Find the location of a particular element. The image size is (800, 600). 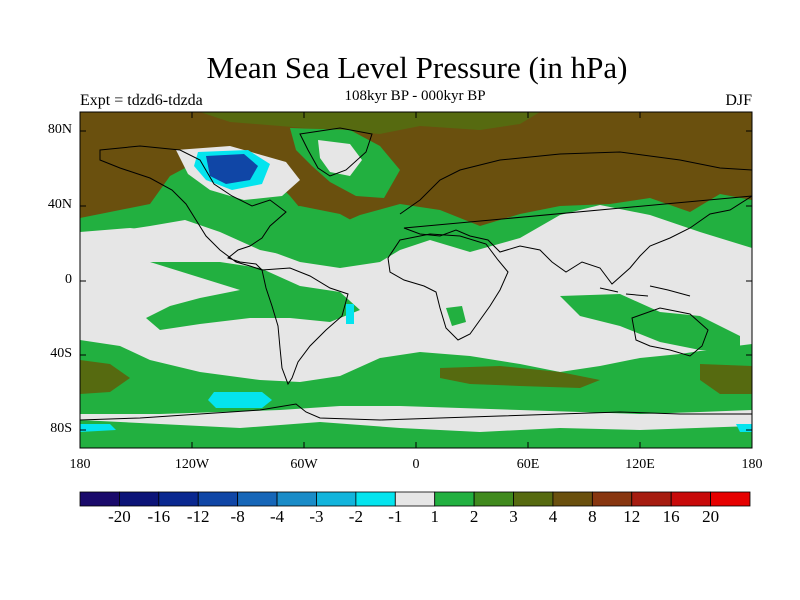

coast-north-america is located at coordinates (193, 208).